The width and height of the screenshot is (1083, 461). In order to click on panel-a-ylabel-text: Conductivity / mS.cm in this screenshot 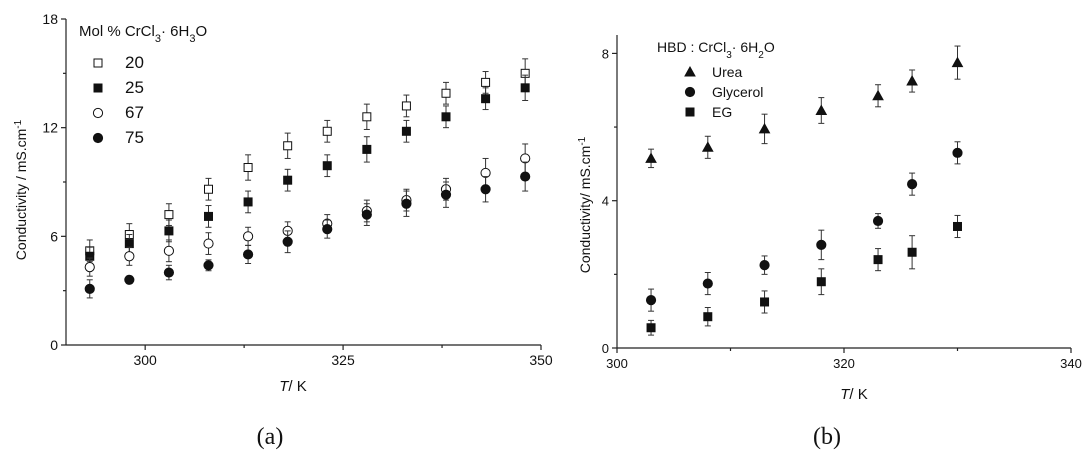, I will do `click(21, 194)`.